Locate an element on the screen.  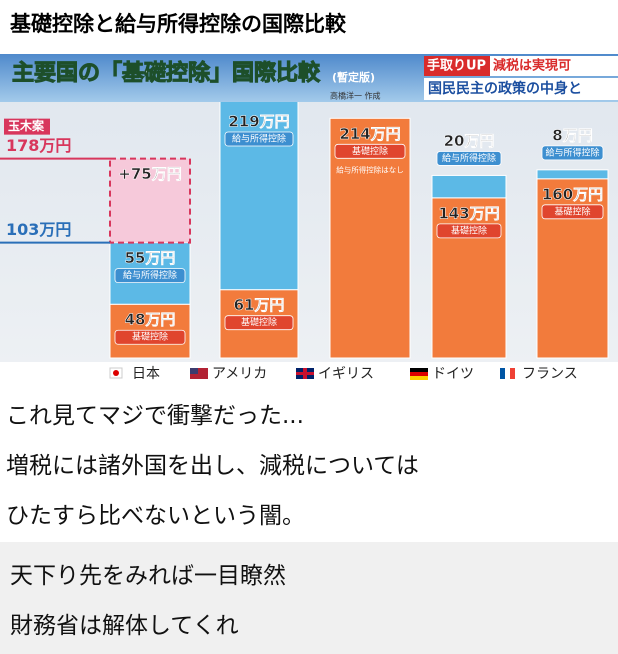
banner-text: 減税は実現可 is located at coordinates (532, 66).